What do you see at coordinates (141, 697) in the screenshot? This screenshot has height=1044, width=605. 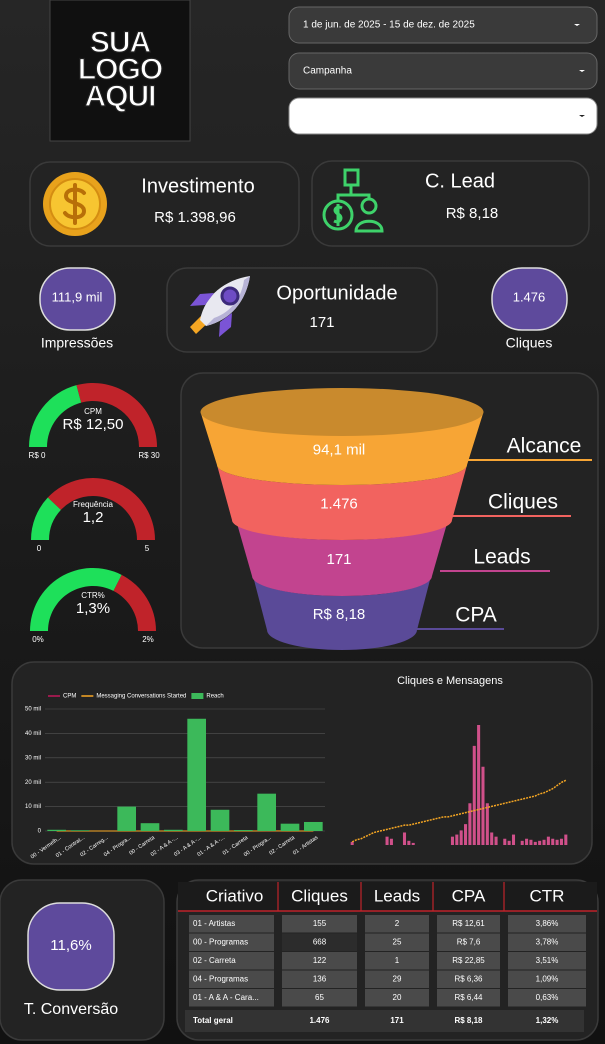 I see `legend-label: Messaging Conversations Started` at bounding box center [141, 697].